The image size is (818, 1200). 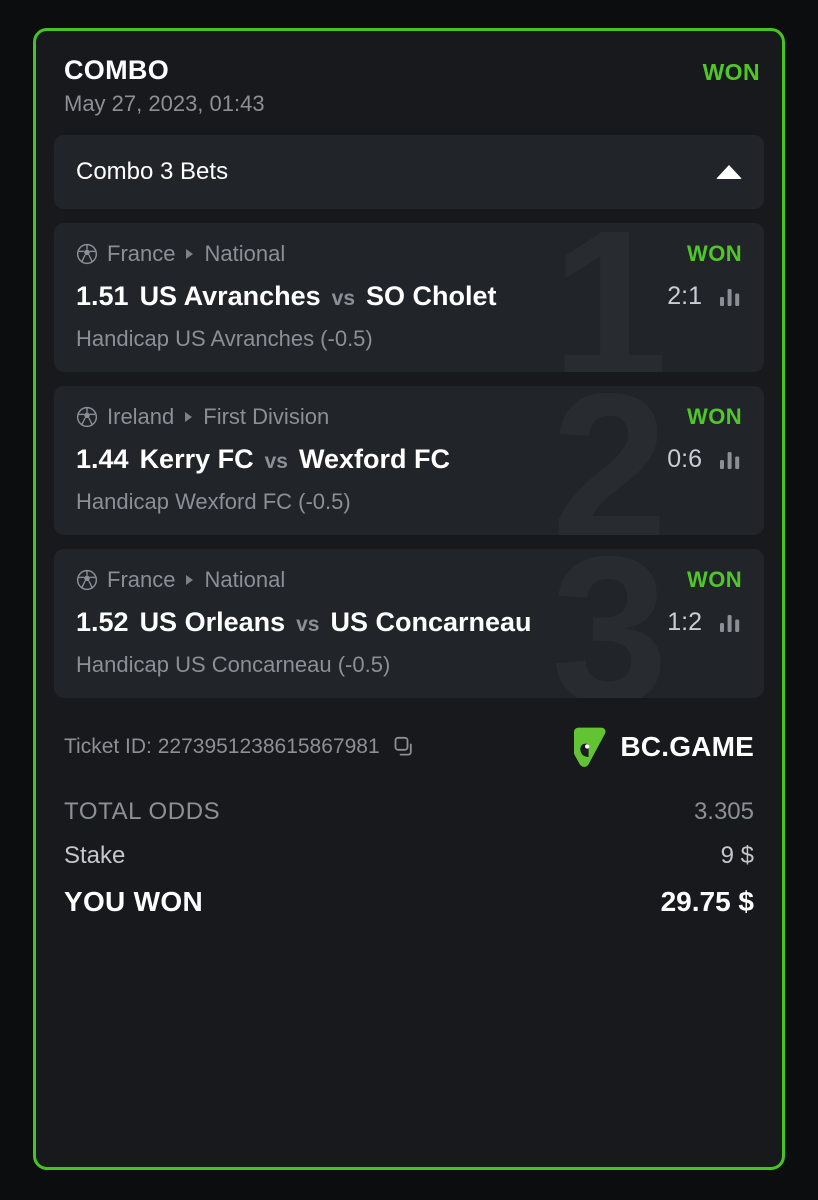 What do you see at coordinates (404, 747) in the screenshot?
I see `copy-icon` at bounding box center [404, 747].